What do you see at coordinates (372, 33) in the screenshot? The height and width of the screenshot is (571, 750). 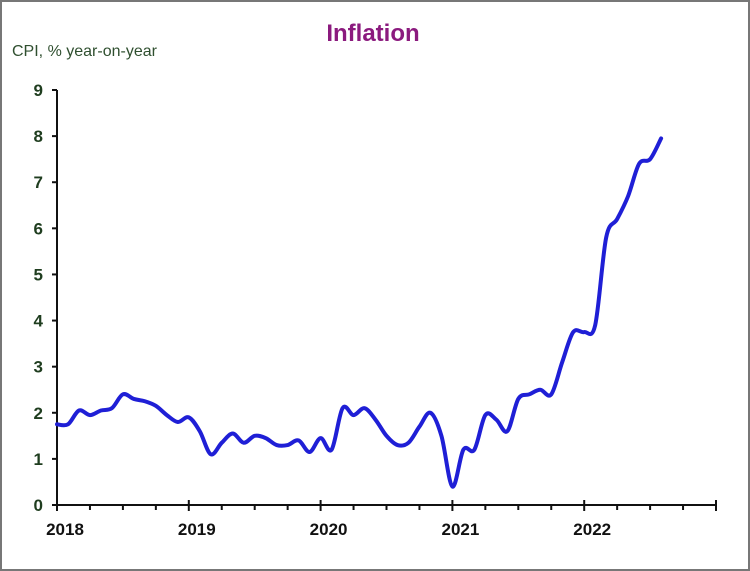 I see `chart-title: Inflation` at bounding box center [372, 33].